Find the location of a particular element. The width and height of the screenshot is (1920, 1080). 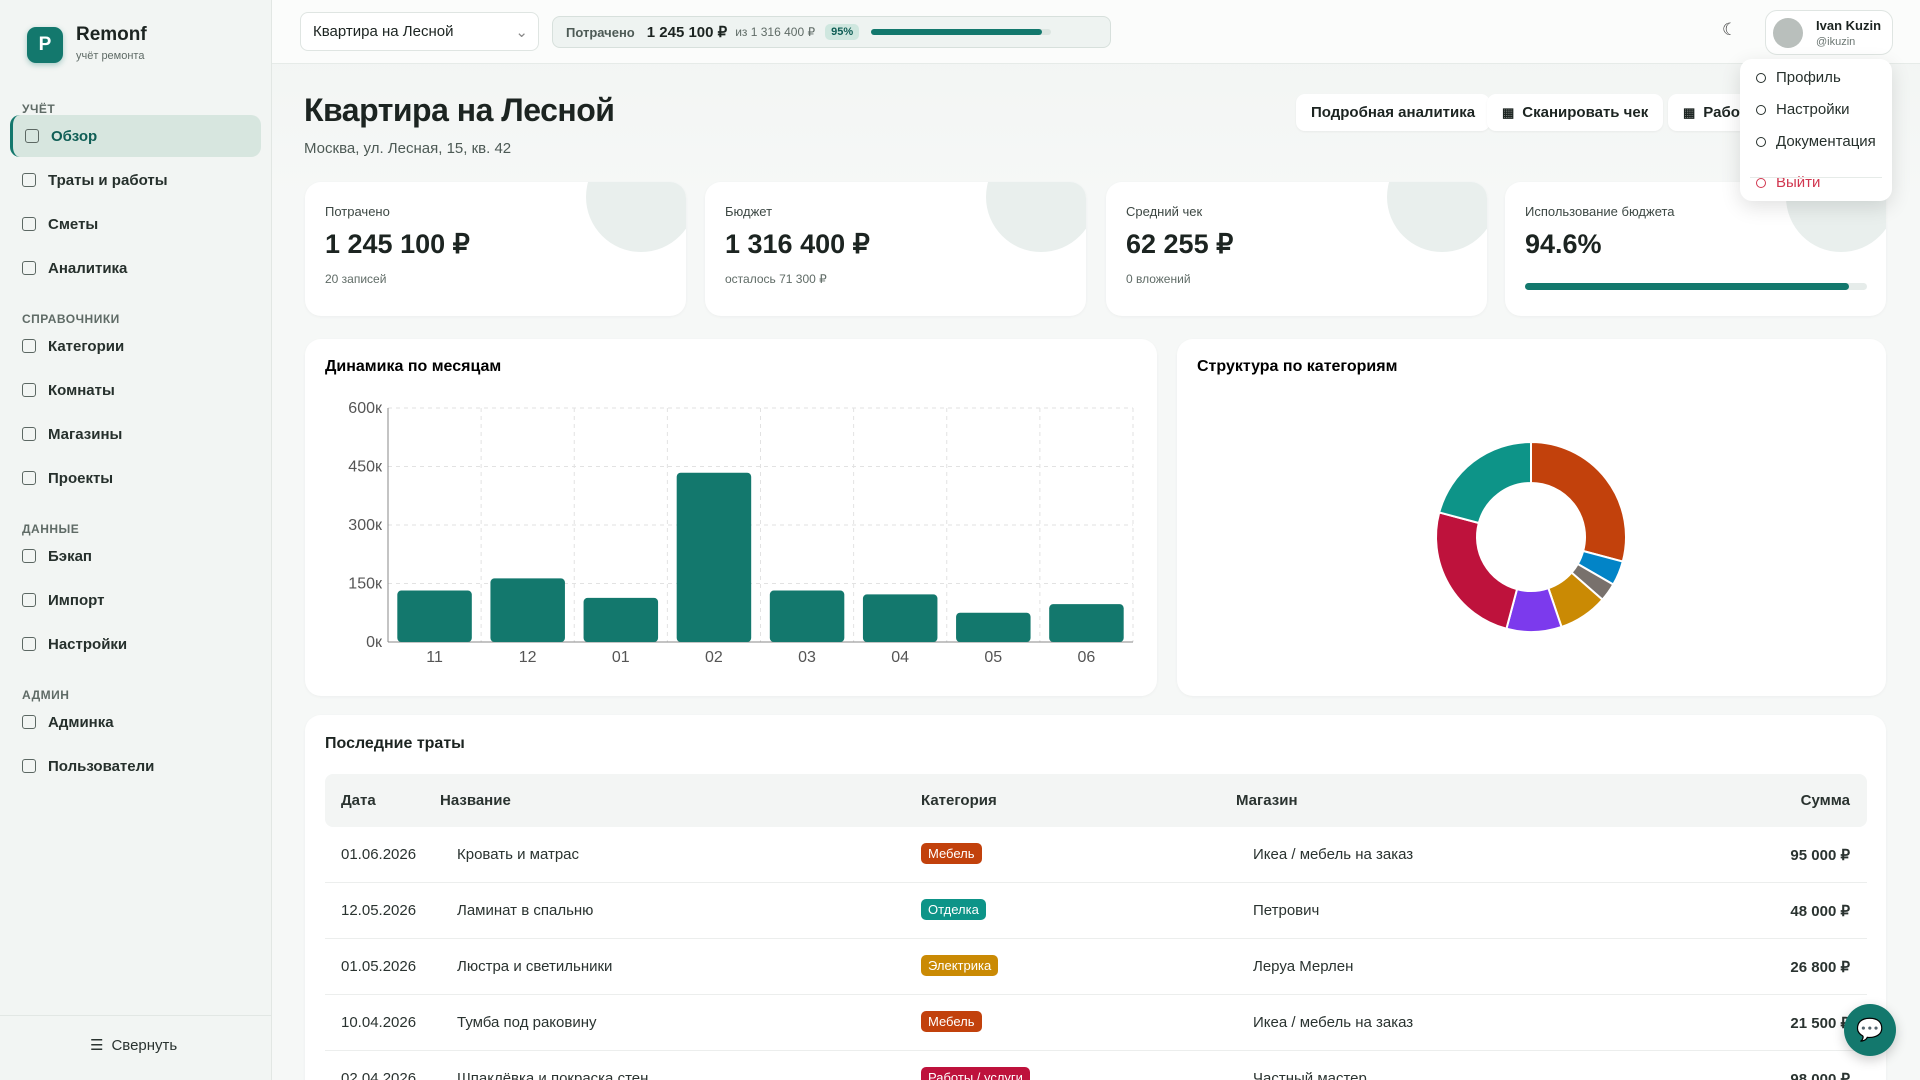

nav-label: Сметы is located at coordinates (73, 224).